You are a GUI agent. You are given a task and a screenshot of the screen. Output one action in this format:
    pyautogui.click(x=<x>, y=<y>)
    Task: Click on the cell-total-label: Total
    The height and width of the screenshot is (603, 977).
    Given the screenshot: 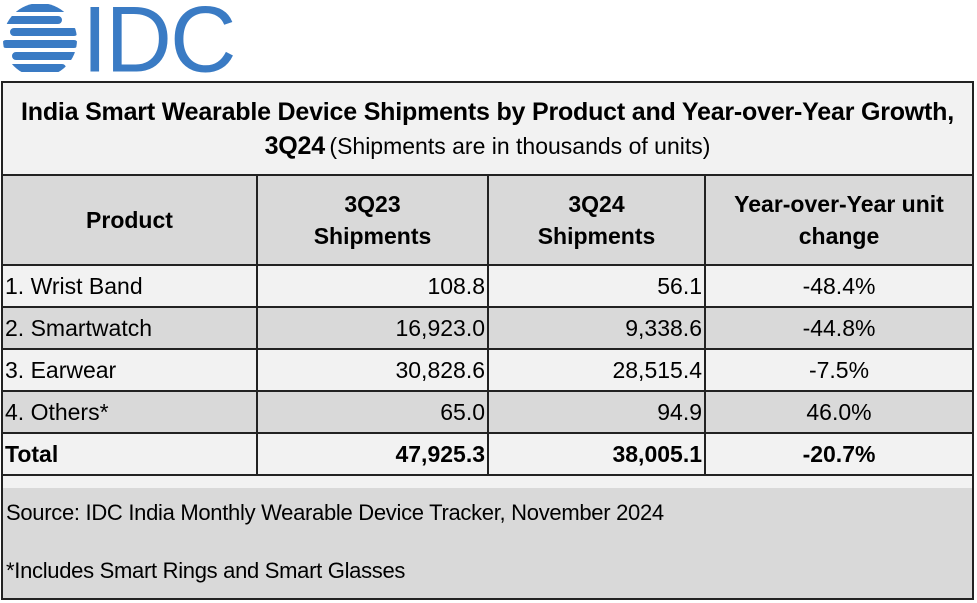 What is the action you would take?
    pyautogui.click(x=130, y=454)
    